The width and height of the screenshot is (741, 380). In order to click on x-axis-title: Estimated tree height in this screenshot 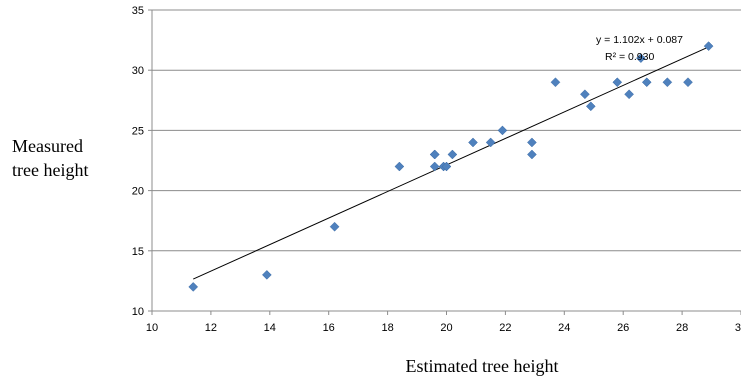, I will do `click(482, 366)`.